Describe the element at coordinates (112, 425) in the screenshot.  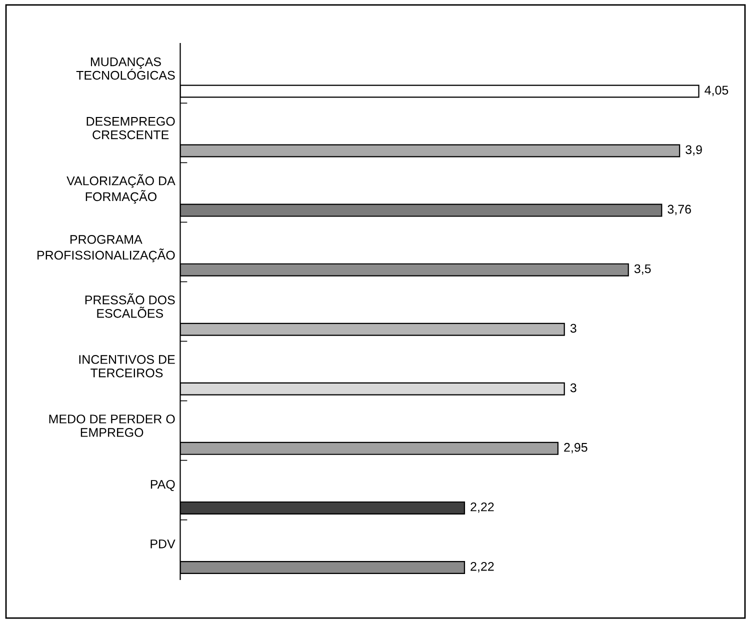
I see `y-tick-label: MEDO DE PERDER O EMPREGO` at that location.